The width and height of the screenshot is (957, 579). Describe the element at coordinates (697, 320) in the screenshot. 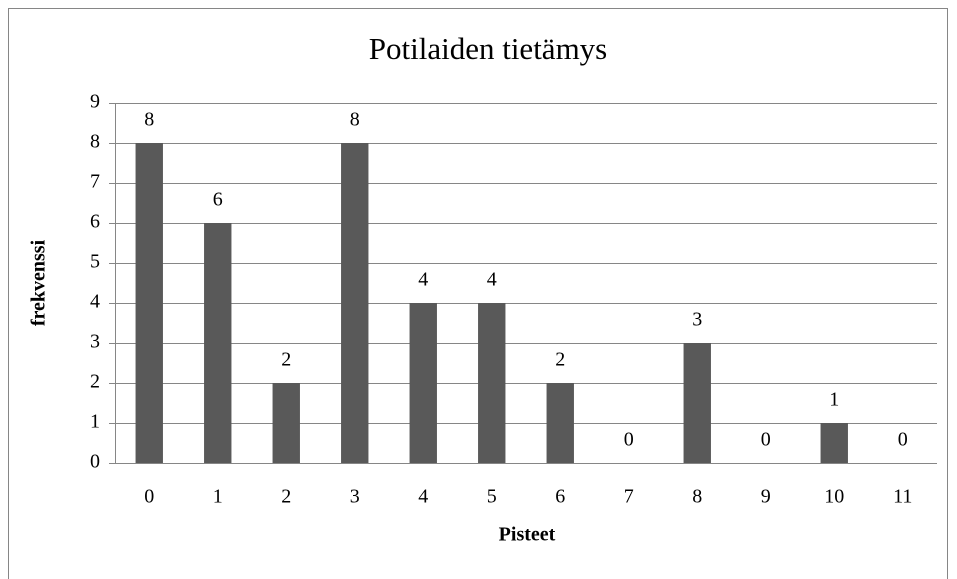

I see `data-label: 3` at that location.